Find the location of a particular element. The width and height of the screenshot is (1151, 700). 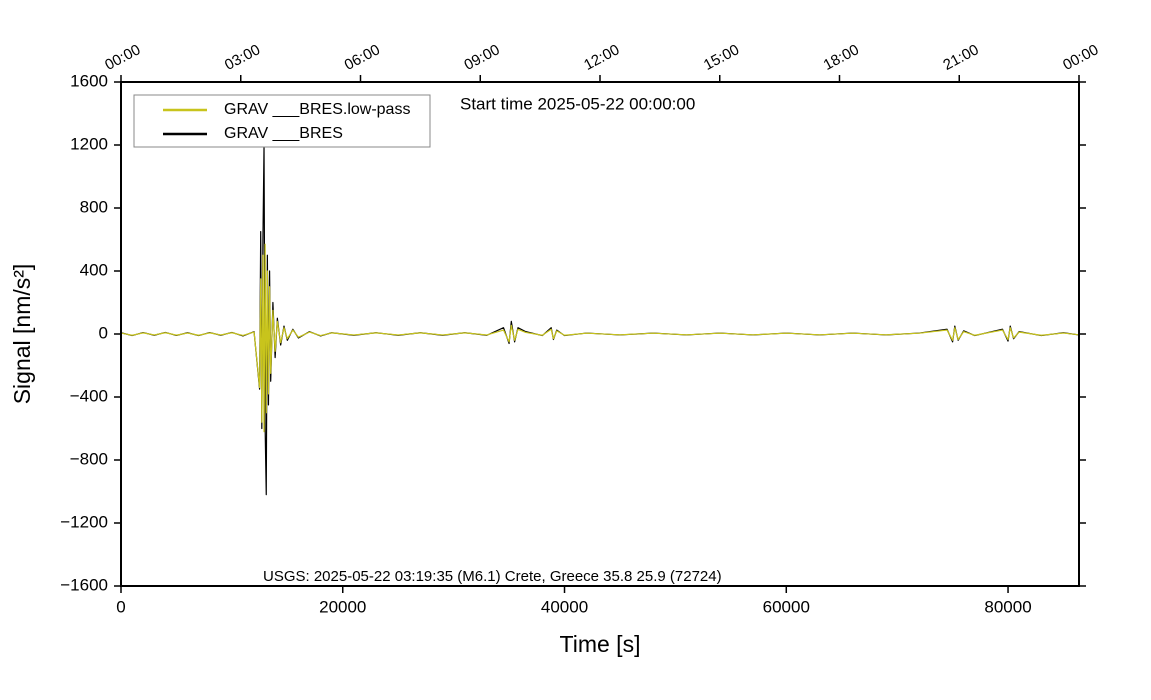

y-tick-label: 400 is located at coordinates (94, 269).